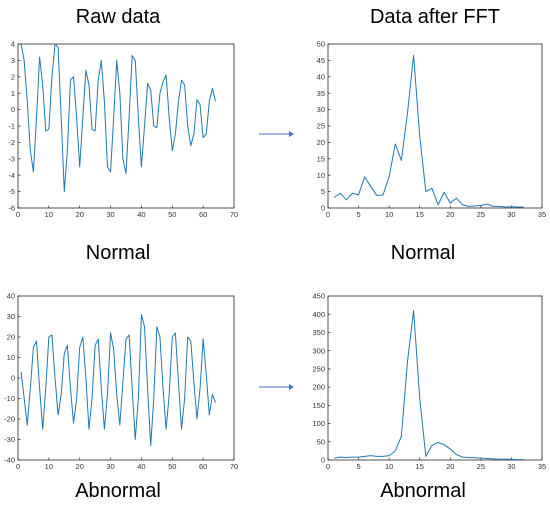  What do you see at coordinates (13, 76) in the screenshot?
I see `y-tick-label: 2` at bounding box center [13, 76].